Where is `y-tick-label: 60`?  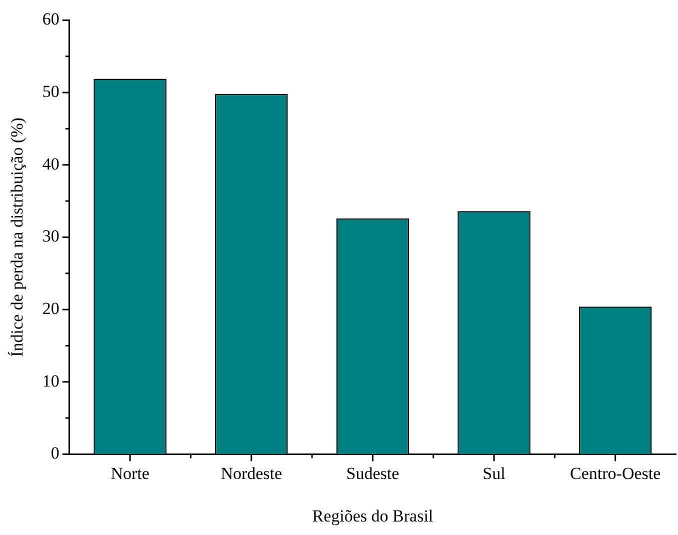 y-tick-label: 60 is located at coordinates (51, 19).